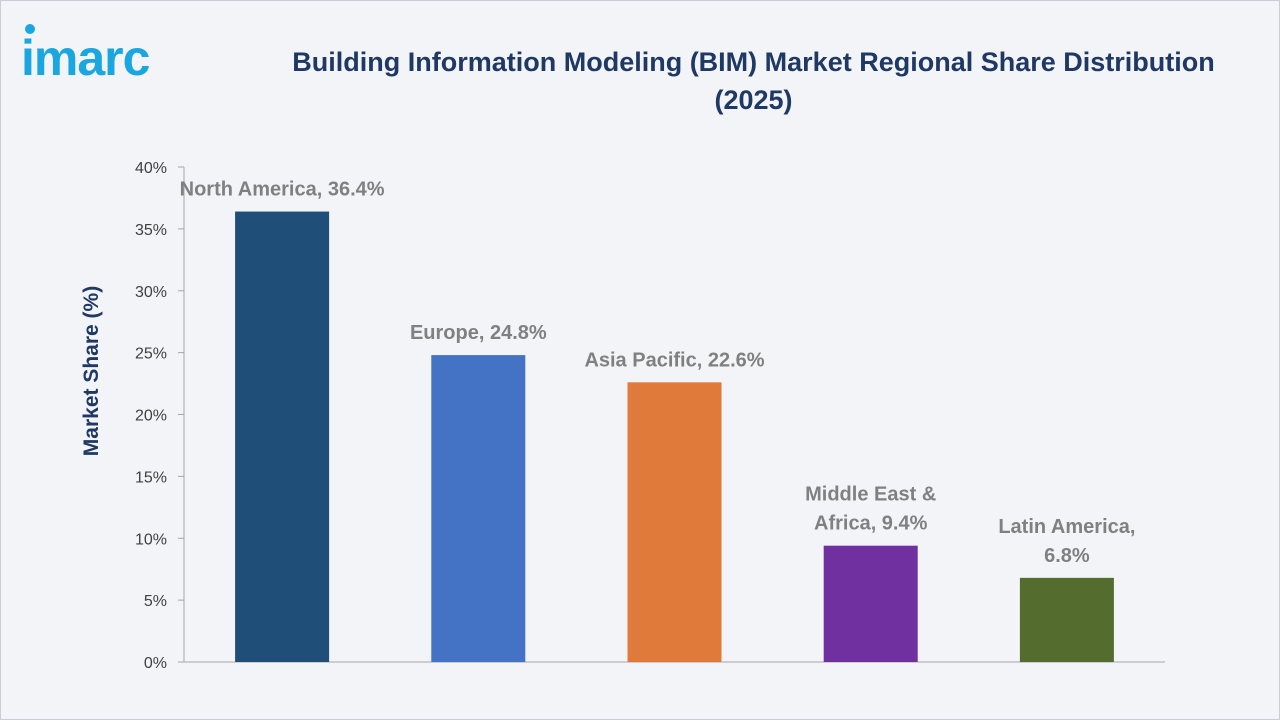  What do you see at coordinates (870, 509) in the screenshot?
I see `bar-data-label: Middle East & Africa, 9.4%` at bounding box center [870, 509].